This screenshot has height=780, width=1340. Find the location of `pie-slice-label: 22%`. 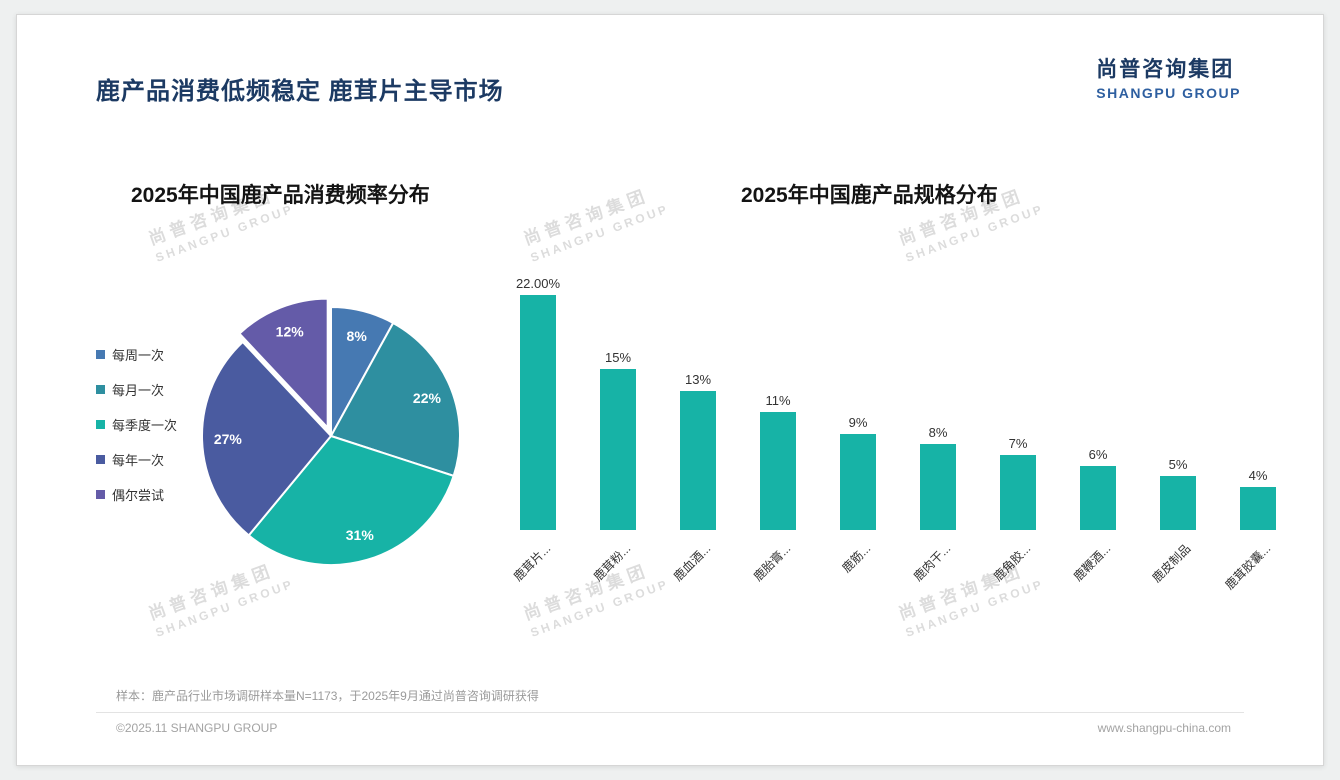

pie-slice-label: 22% is located at coordinates (427, 398).